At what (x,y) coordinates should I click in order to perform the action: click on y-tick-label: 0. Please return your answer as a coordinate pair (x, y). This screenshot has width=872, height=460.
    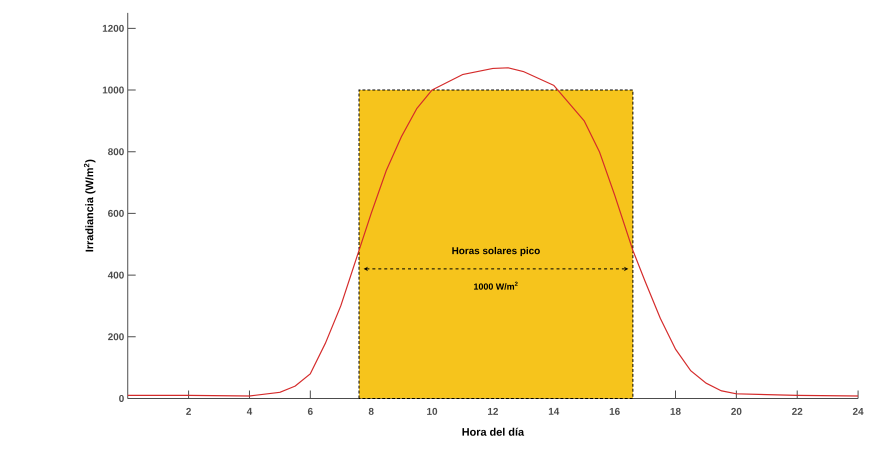
    Looking at the image, I should click on (121, 398).